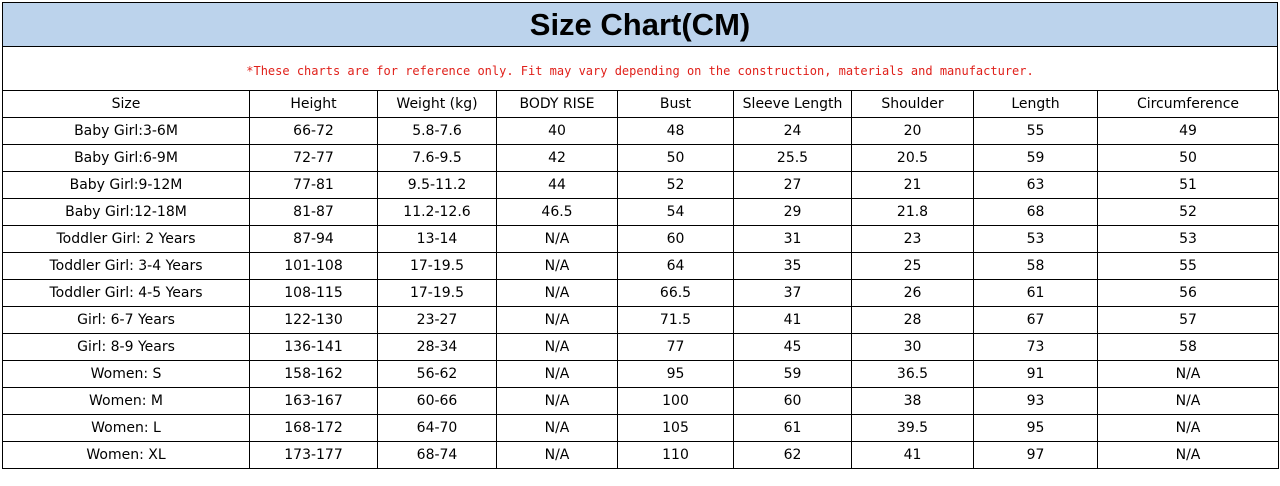 The width and height of the screenshot is (1280, 486). I want to click on table-cell: 13-14, so click(437, 239).